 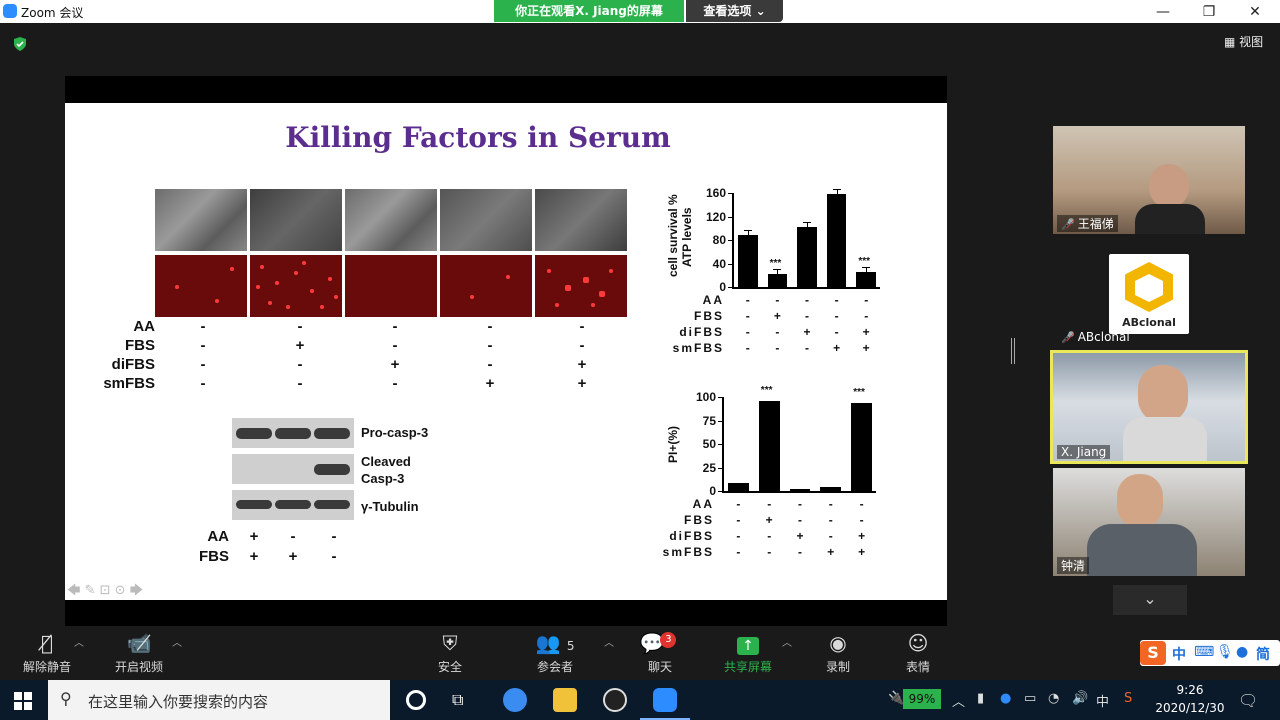 I want to click on smiley-icon: ☺, so click(x=918, y=643).